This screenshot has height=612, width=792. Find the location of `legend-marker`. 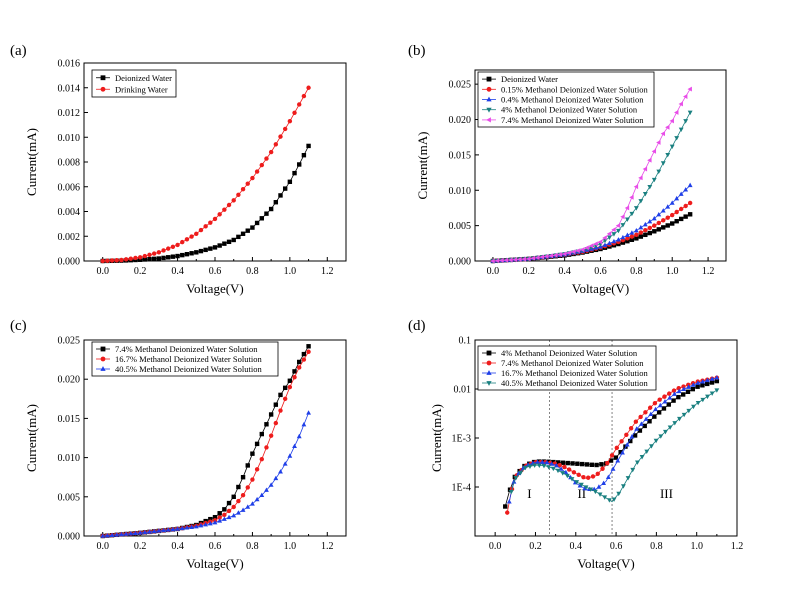

legend-marker is located at coordinates (489, 383).